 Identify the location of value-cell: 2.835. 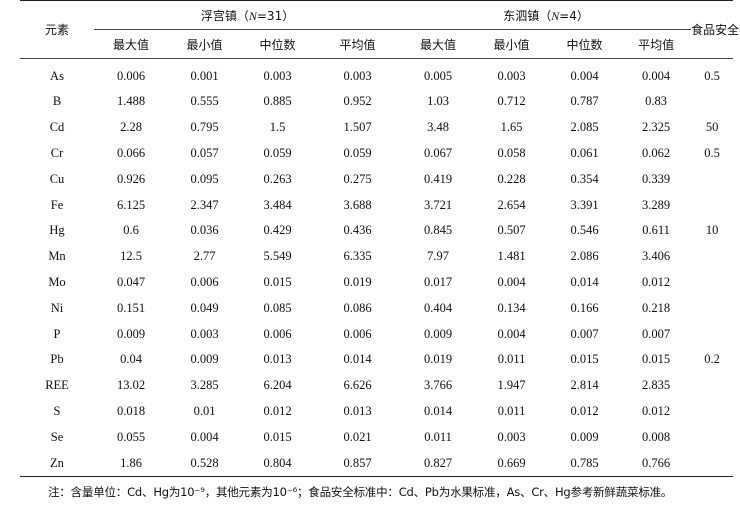
(656, 385).